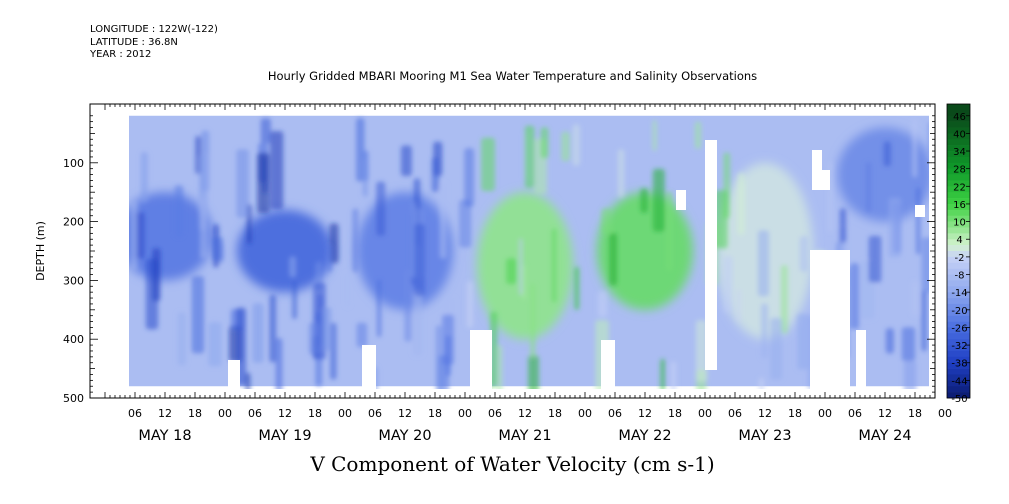 This screenshot has height=504, width=1009. What do you see at coordinates (73, 339) in the screenshot?
I see `y-tick-label: 400` at bounding box center [73, 339].